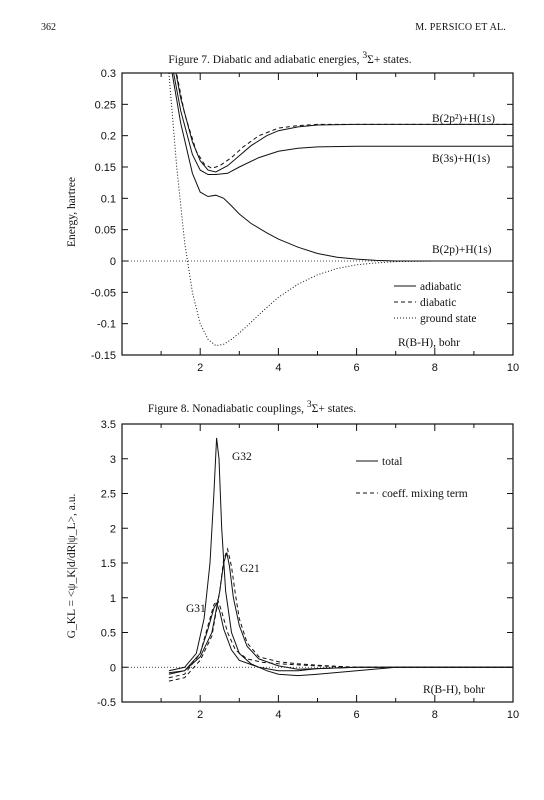  Describe the element at coordinates (108, 137) in the screenshot. I see `y-tick-label: 0.2` at that location.